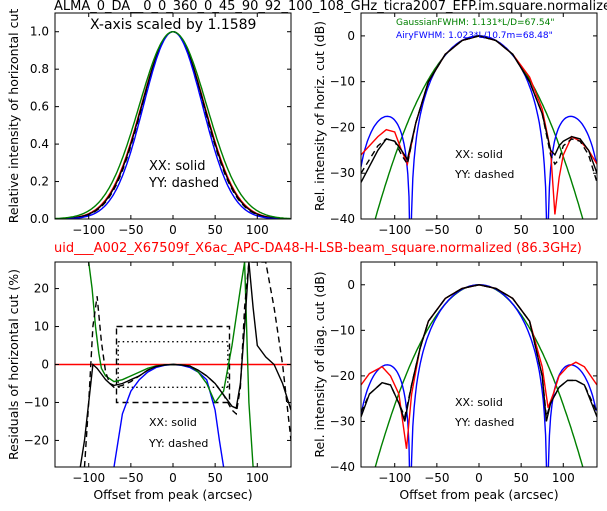 Image resolution: width=607 pixels, height=511 pixels. What do you see at coordinates (563, 230) in the screenshot?
I see `x-tick-label-tr: 100` at bounding box center [563, 230].